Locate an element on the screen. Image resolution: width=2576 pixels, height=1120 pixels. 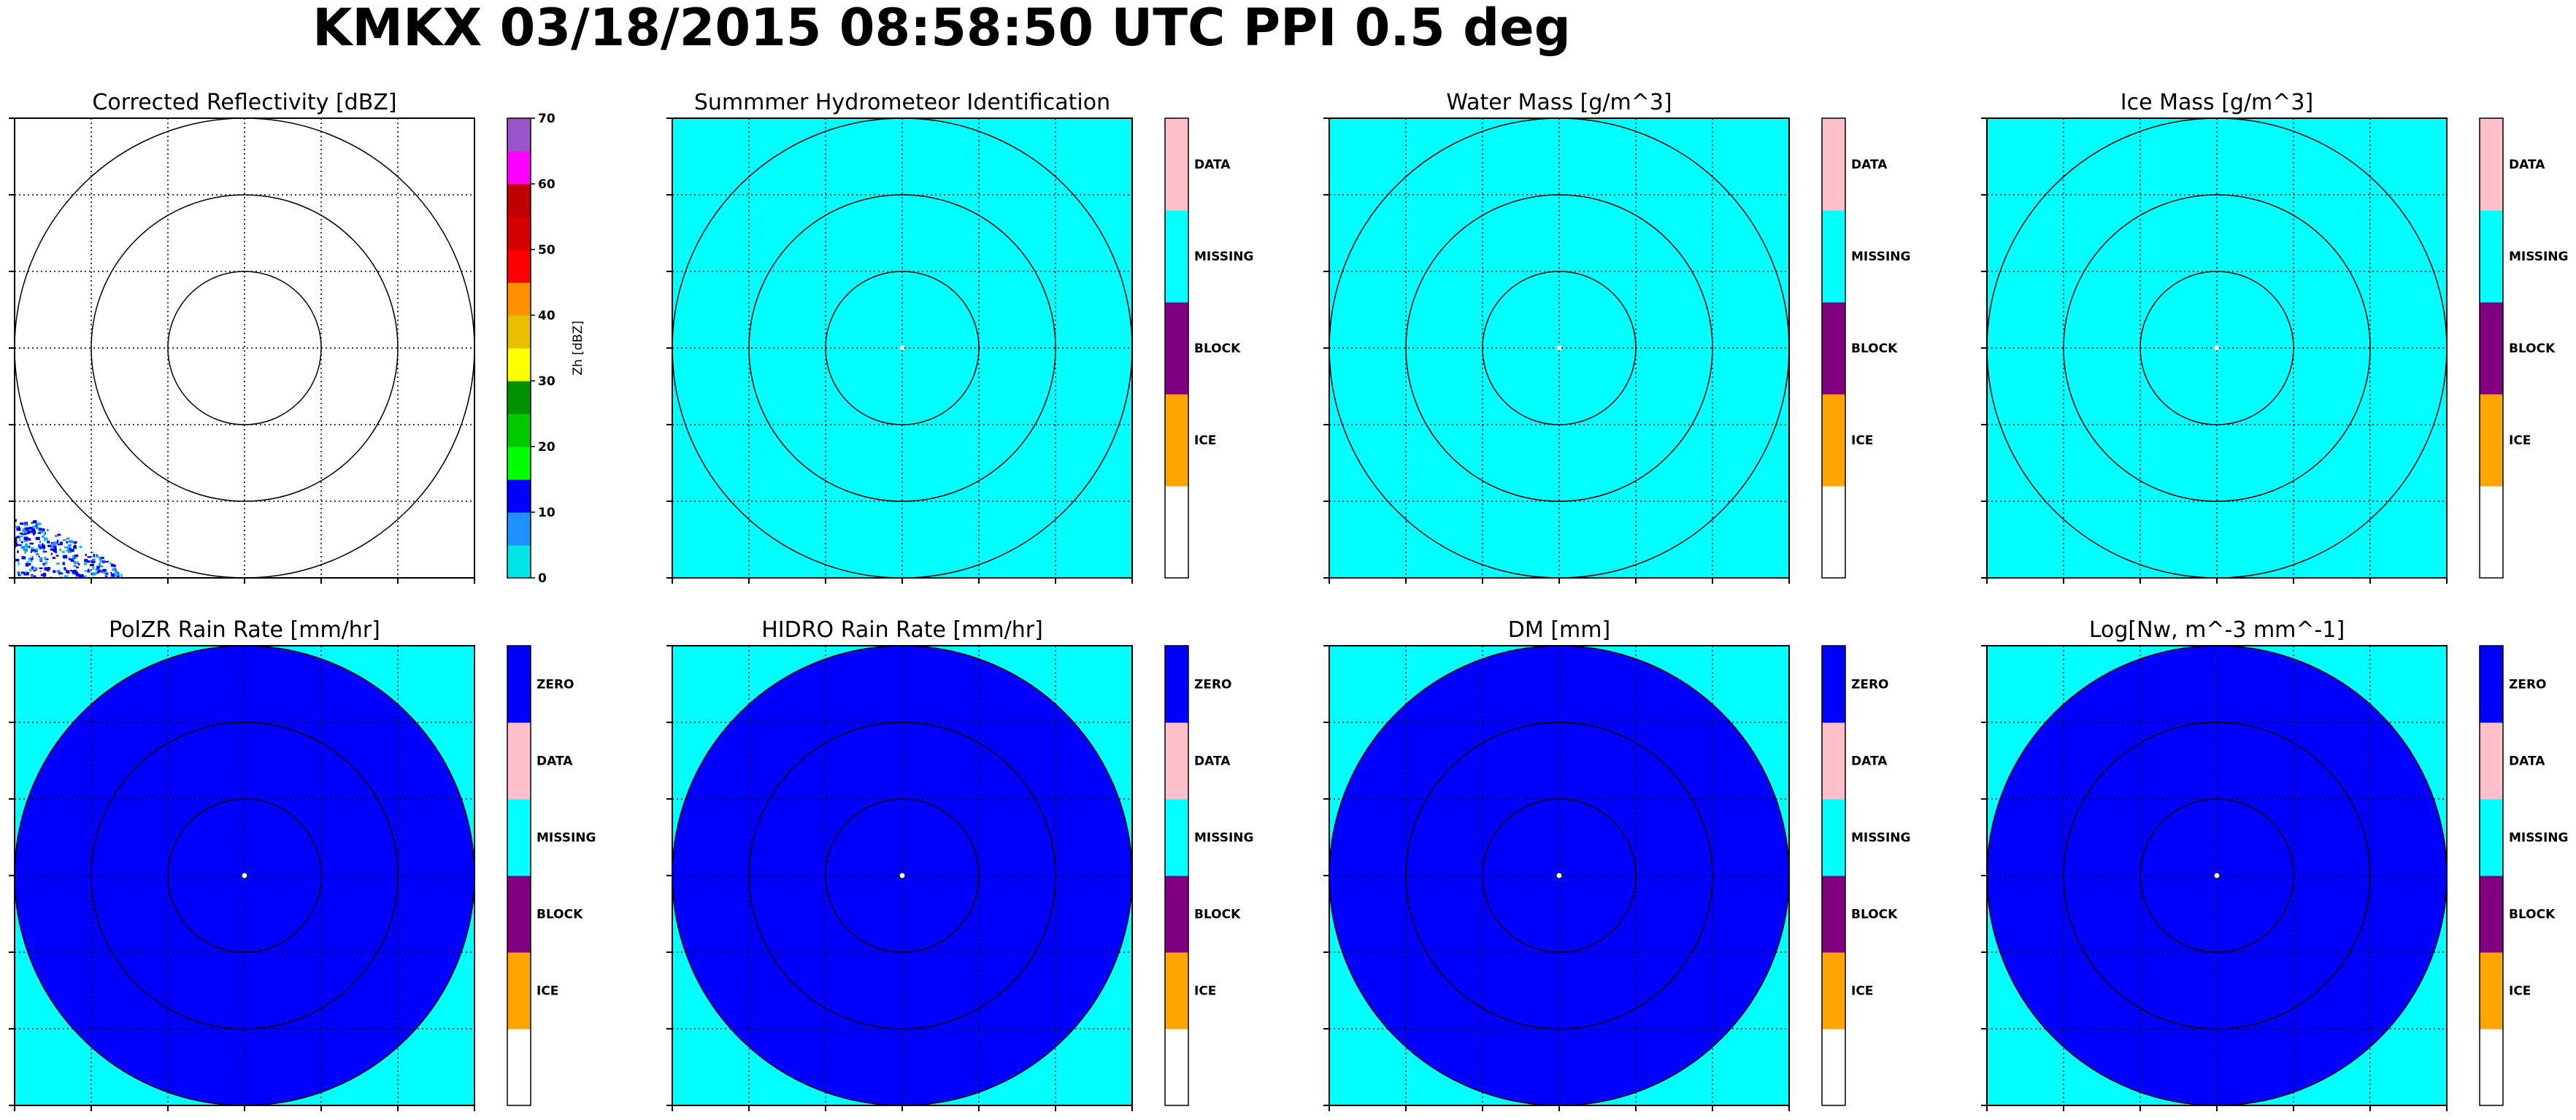
colorbar-category-label: ZERO is located at coordinates (1212, 685).